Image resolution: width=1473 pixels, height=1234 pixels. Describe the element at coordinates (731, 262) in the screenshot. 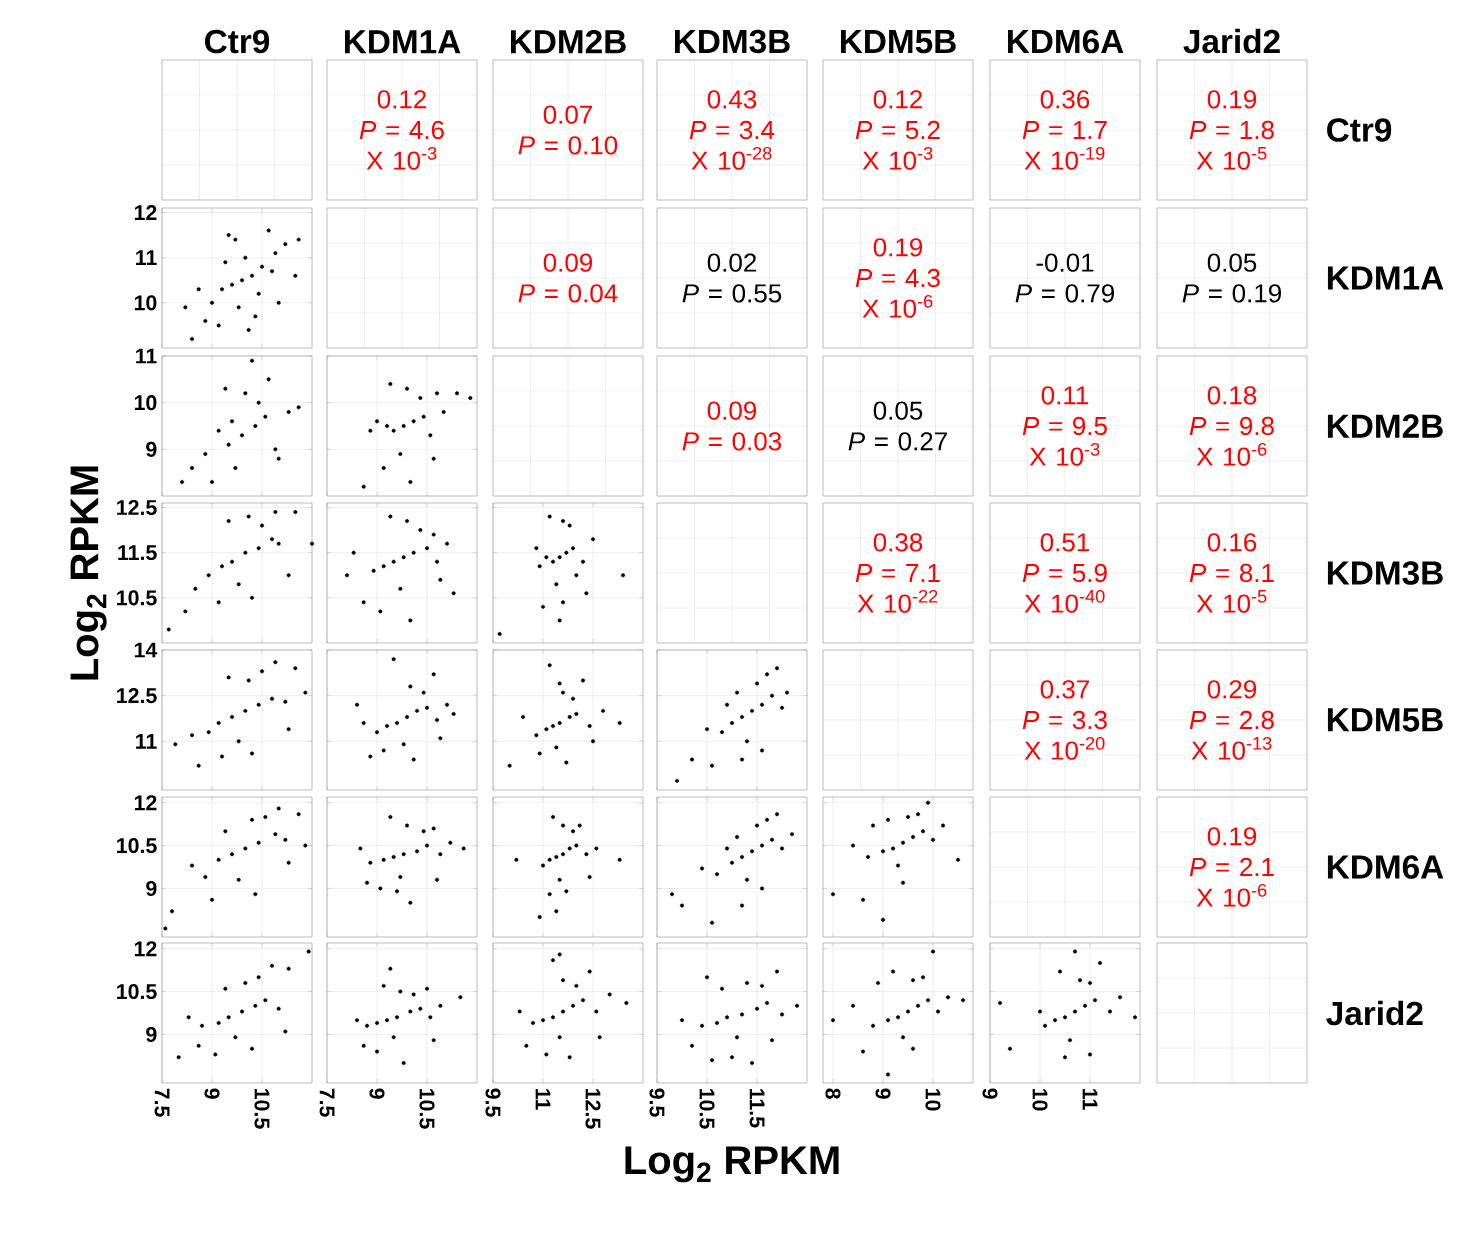

I see `text: 0.02` at that location.